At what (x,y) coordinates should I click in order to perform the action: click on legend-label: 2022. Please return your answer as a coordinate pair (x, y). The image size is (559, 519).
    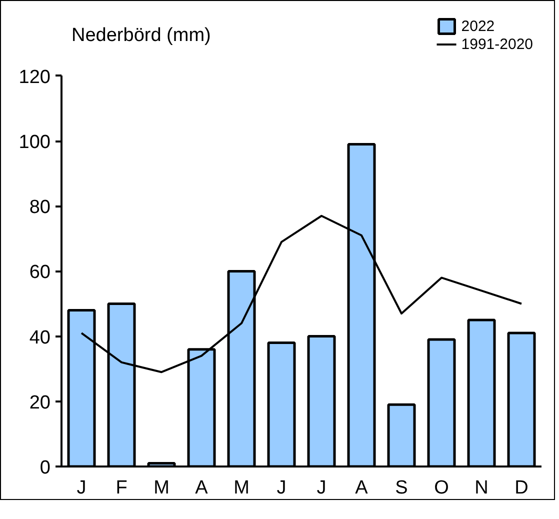
    Looking at the image, I should click on (478, 26).